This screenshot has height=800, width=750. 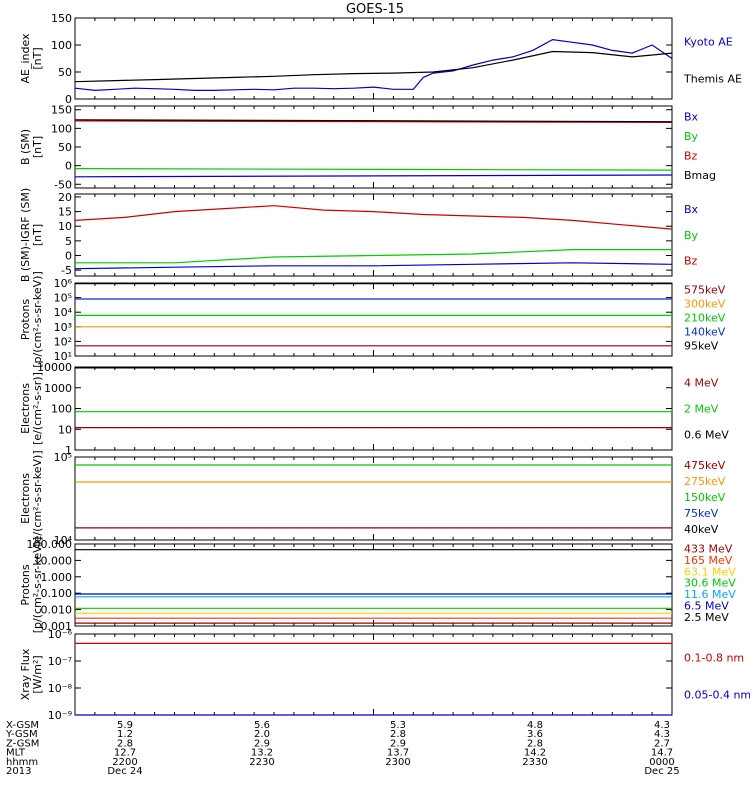 I want to click on y-tick-label: 10⁻⁸, so click(x=60, y=688).